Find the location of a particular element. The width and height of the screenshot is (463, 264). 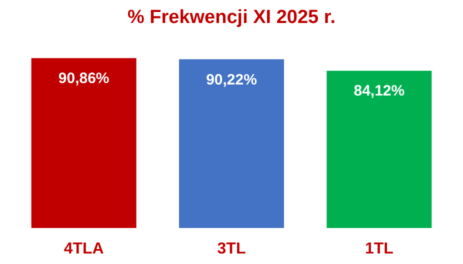

x-tick-label: 1TL is located at coordinates (379, 249).